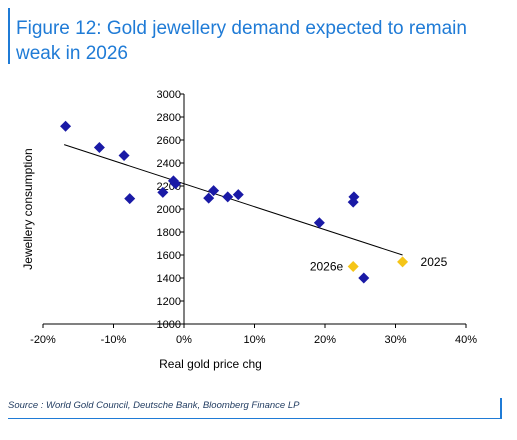 Image resolution: width=517 pixels, height=440 pixels. What do you see at coordinates (169, 233) in the screenshot?
I see `y-tick-label: 1800` at bounding box center [169, 233].